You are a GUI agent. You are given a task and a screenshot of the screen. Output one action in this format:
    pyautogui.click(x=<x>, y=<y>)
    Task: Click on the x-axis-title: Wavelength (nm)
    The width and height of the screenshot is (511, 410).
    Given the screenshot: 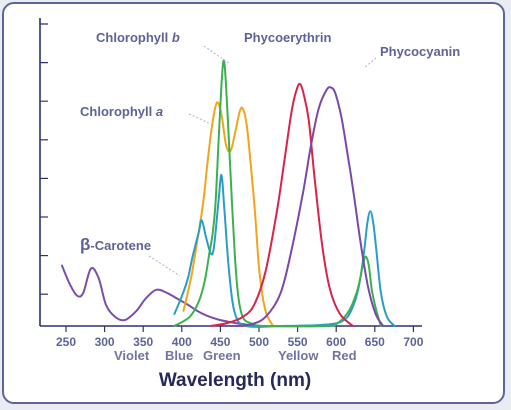 What is the action you would take?
    pyautogui.click(x=235, y=380)
    